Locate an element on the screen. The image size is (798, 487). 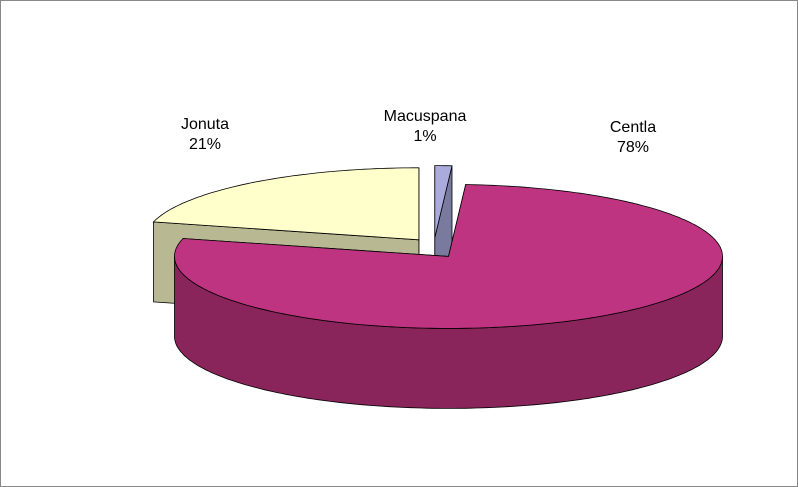
slice-value-label: 21% is located at coordinates (205, 144).